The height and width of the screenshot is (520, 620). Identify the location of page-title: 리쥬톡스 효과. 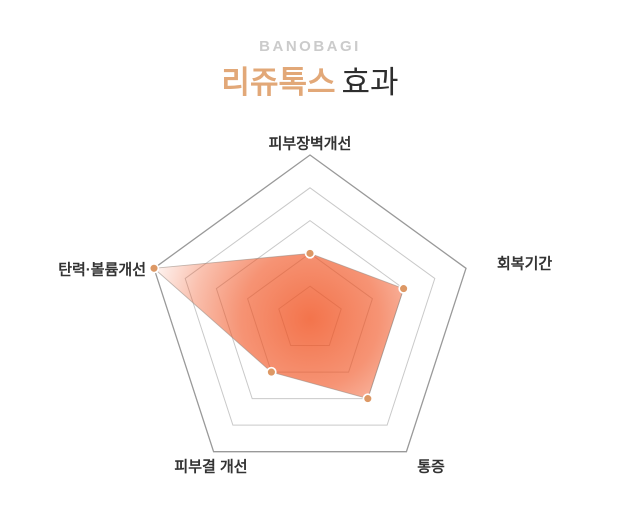
(310, 83).